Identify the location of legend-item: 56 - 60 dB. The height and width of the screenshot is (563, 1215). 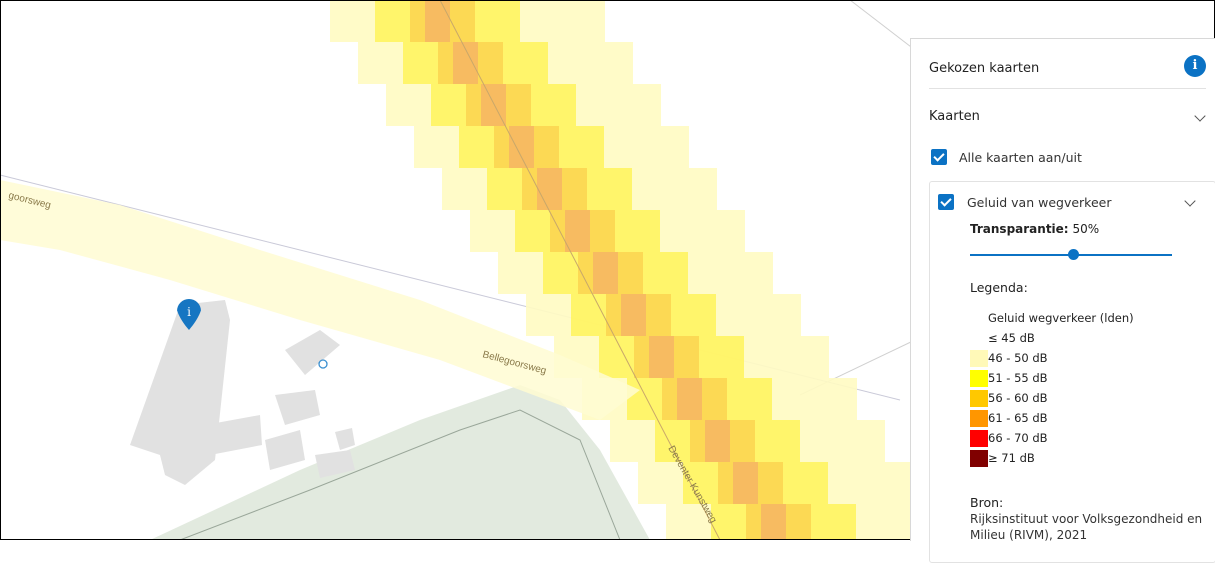
(1009, 398).